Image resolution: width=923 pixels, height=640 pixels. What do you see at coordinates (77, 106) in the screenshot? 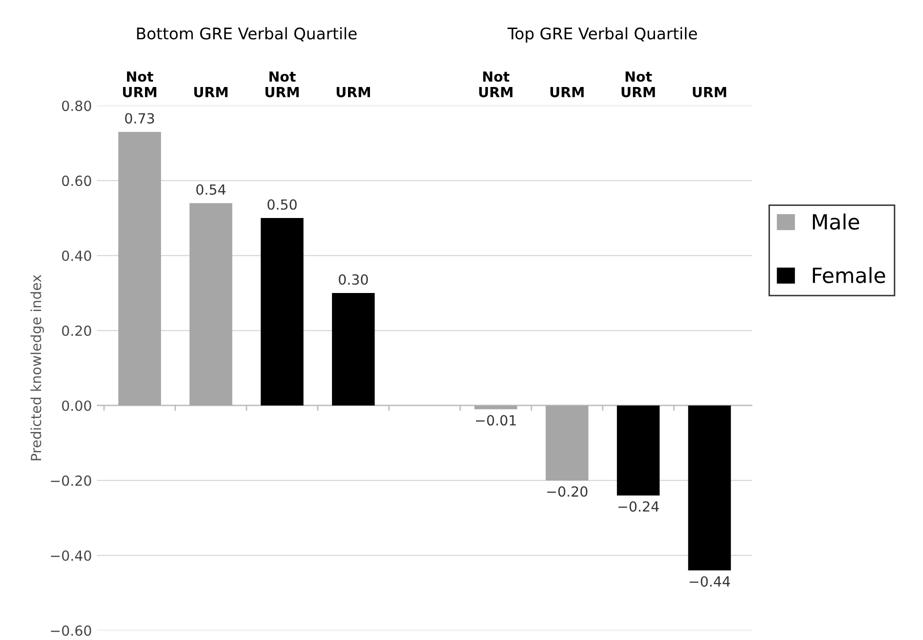
I see `y-tick-label: 0.80` at bounding box center [77, 106].